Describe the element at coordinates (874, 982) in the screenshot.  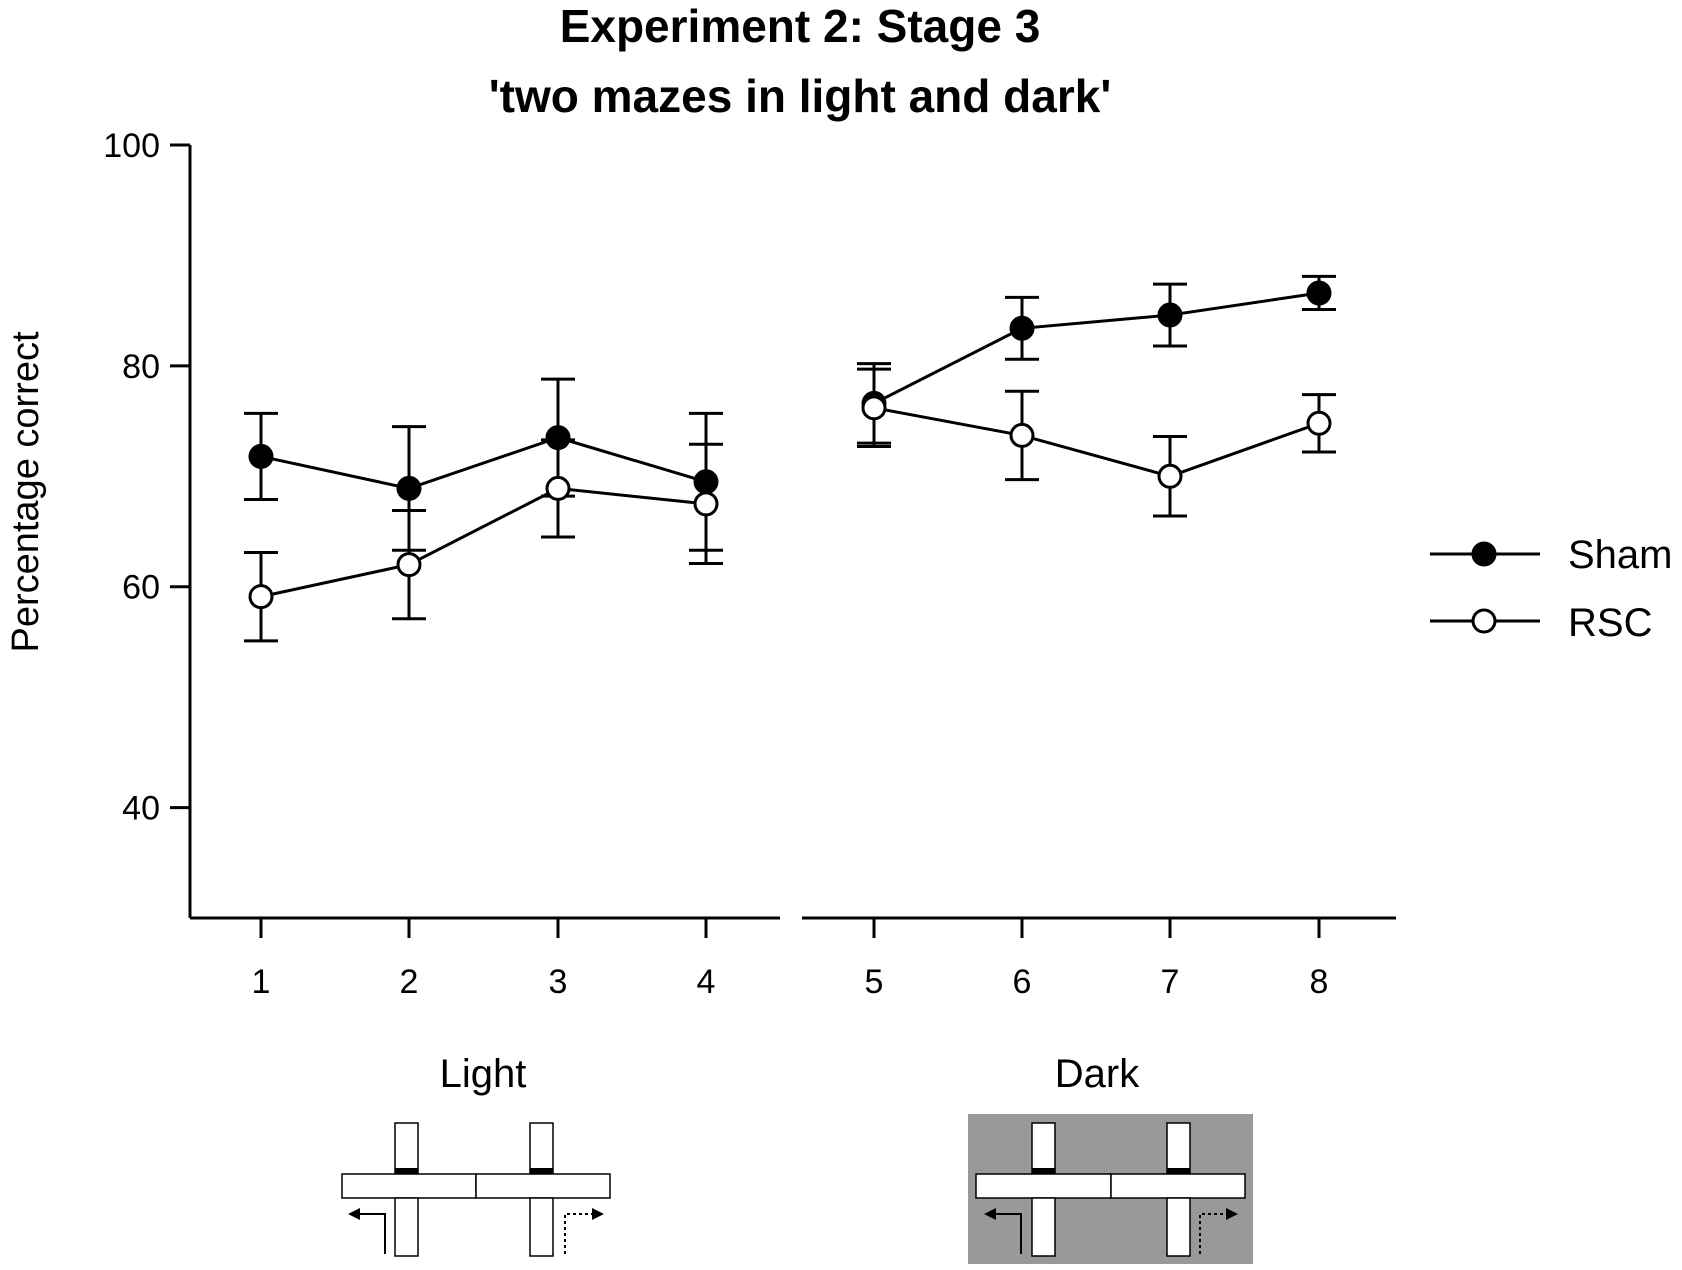
I see `x-tick-label: 5` at that location.